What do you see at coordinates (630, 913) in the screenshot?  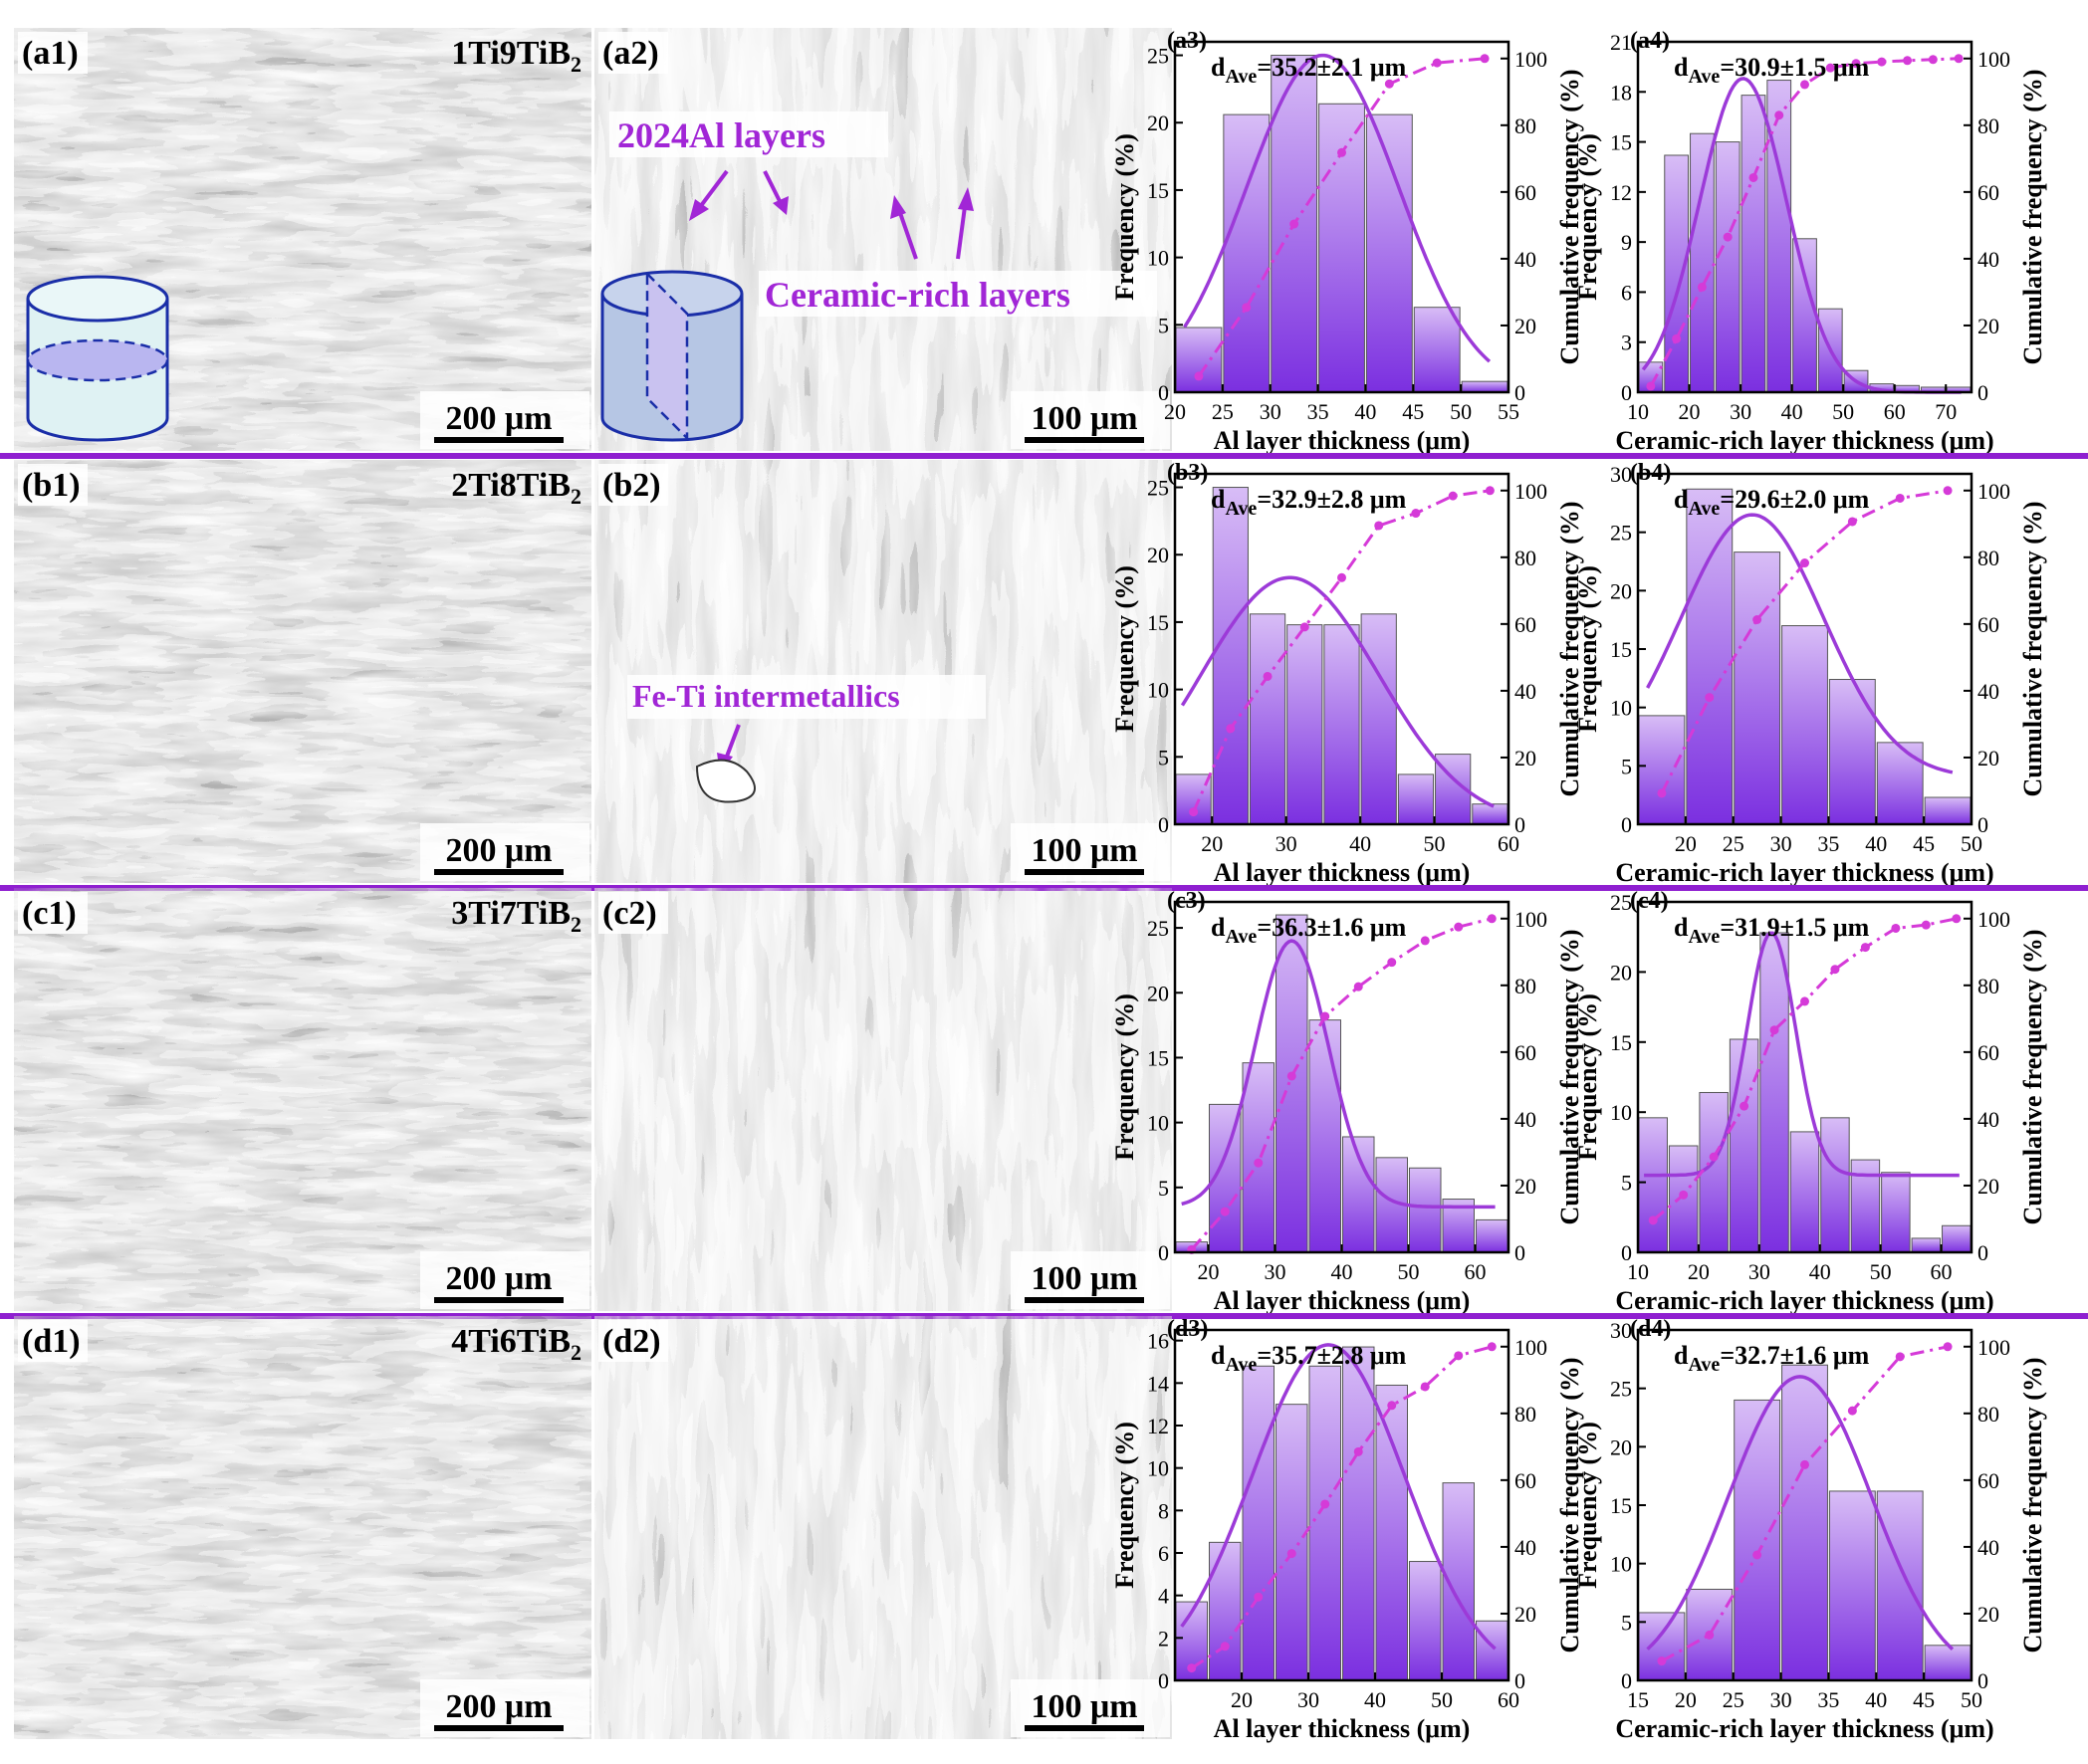 I see `panel-label: (c2)` at bounding box center [630, 913].